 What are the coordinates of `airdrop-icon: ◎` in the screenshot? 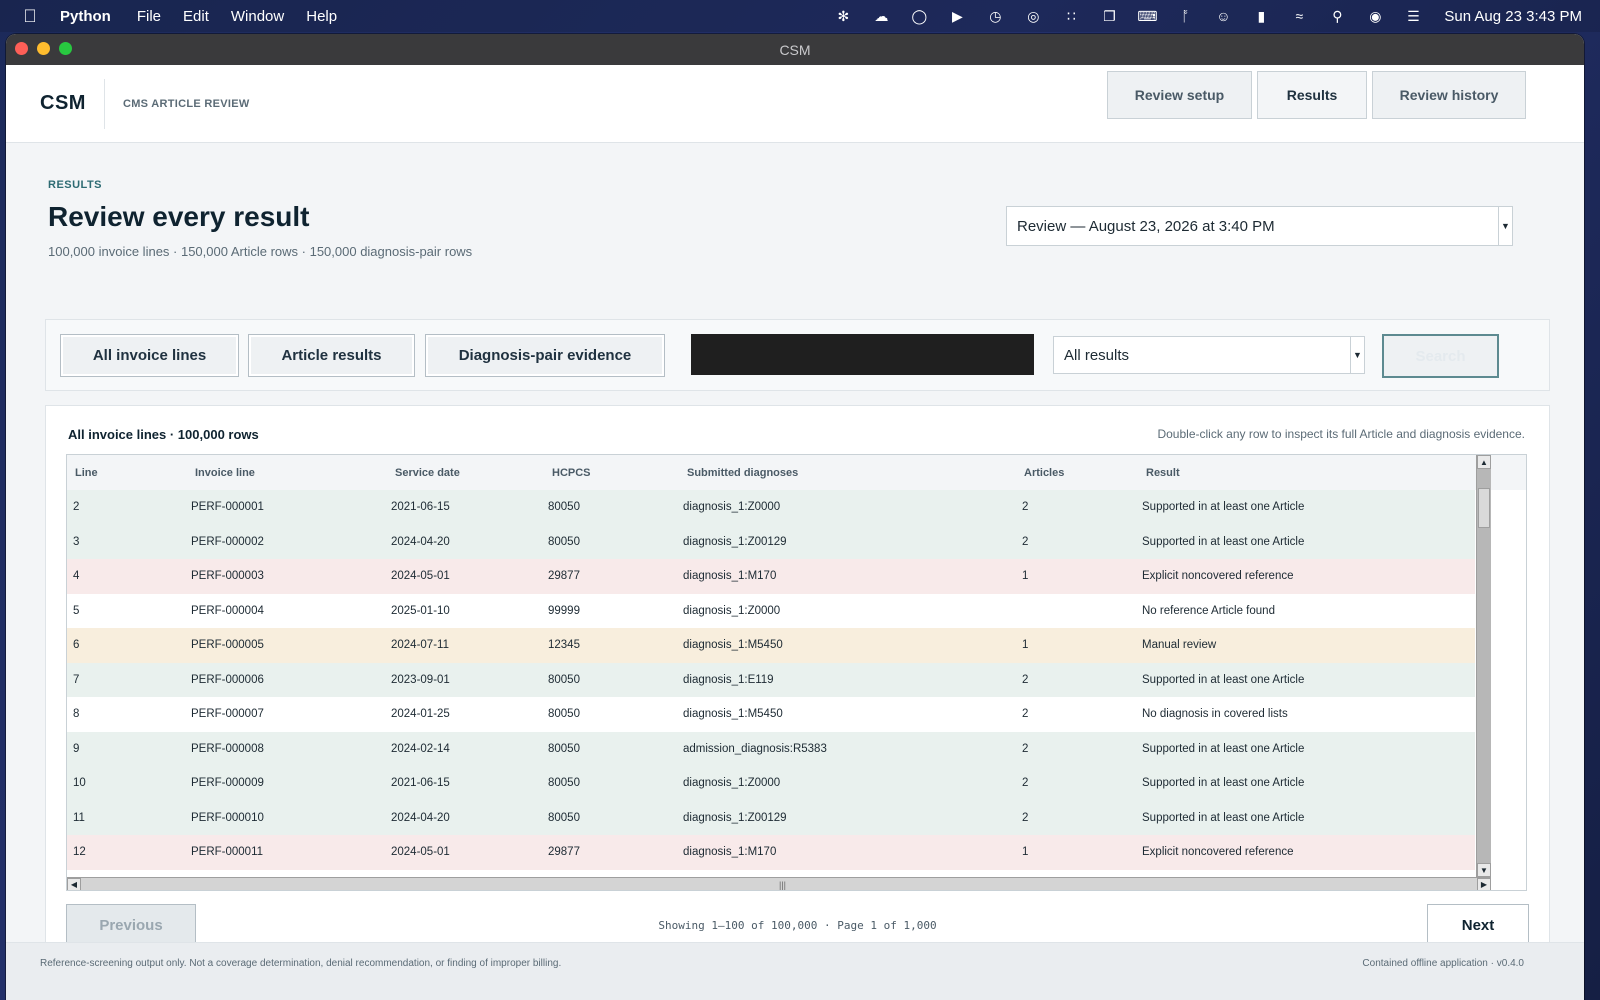 It's located at (1033, 15).